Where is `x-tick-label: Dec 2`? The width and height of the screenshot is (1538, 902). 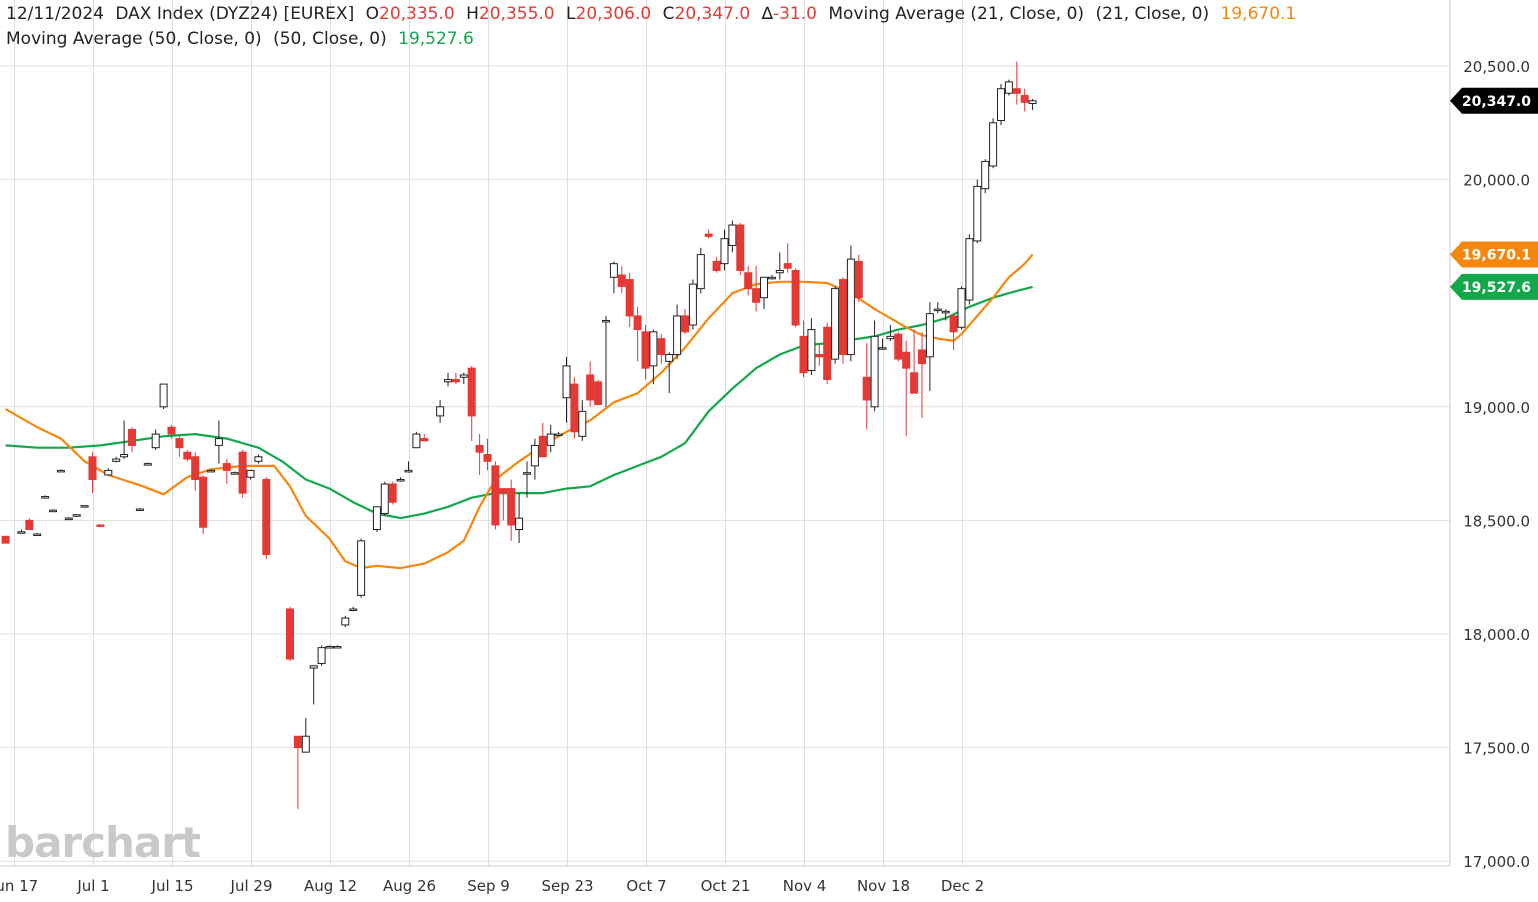
x-tick-label: Dec 2 is located at coordinates (962, 886).